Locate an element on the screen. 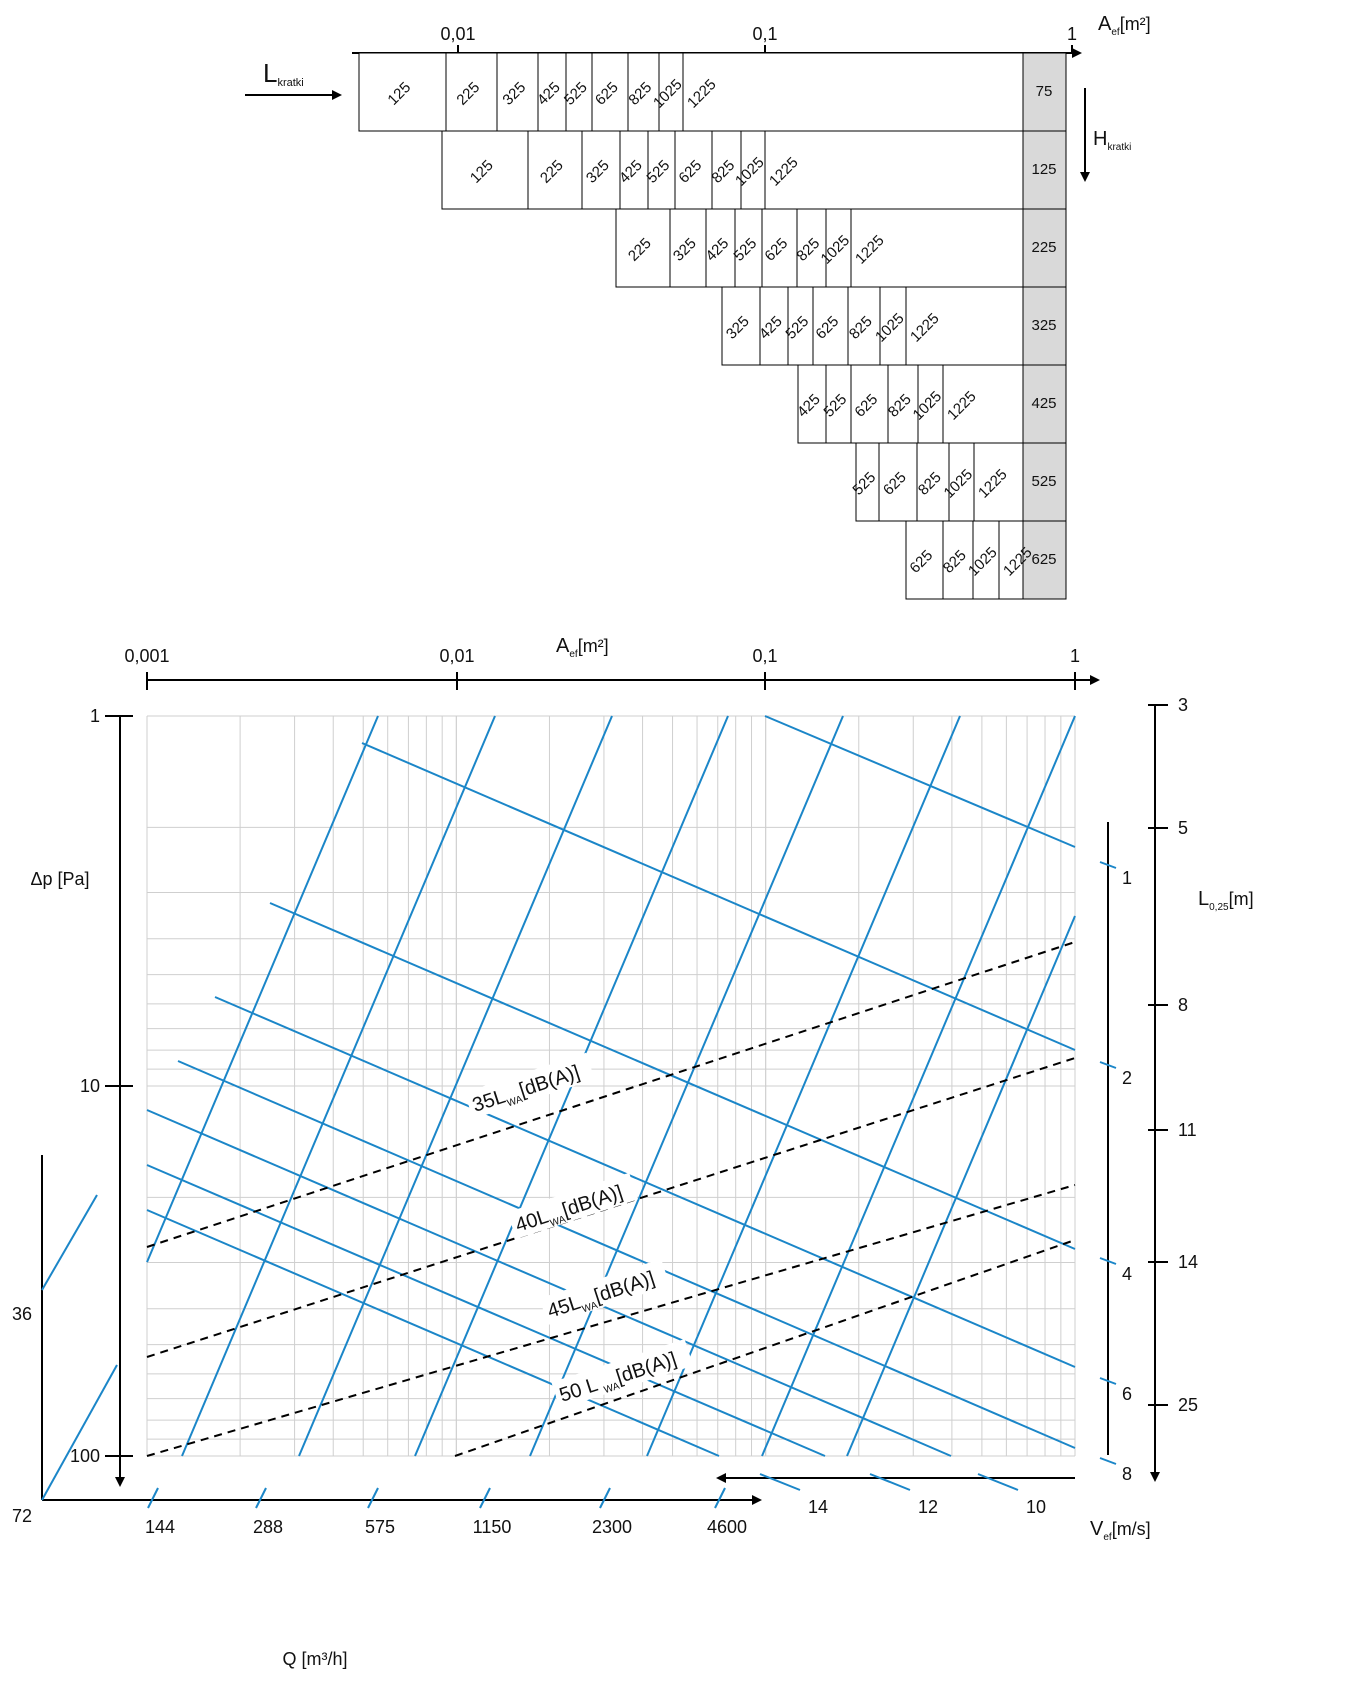 This screenshot has height=1686, width=1361. distance-tick-label: 4 is located at coordinates (1127, 1274).